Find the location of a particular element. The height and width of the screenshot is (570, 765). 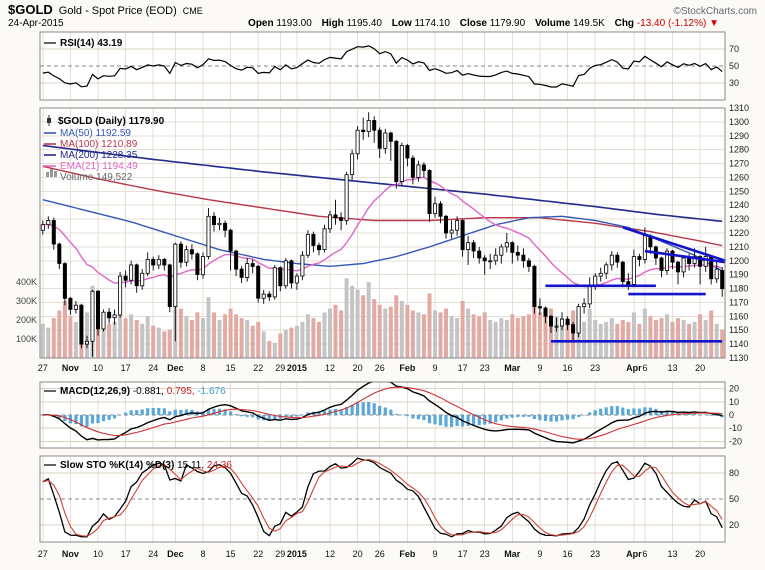

x-axis-label: 9 is located at coordinates (539, 368).